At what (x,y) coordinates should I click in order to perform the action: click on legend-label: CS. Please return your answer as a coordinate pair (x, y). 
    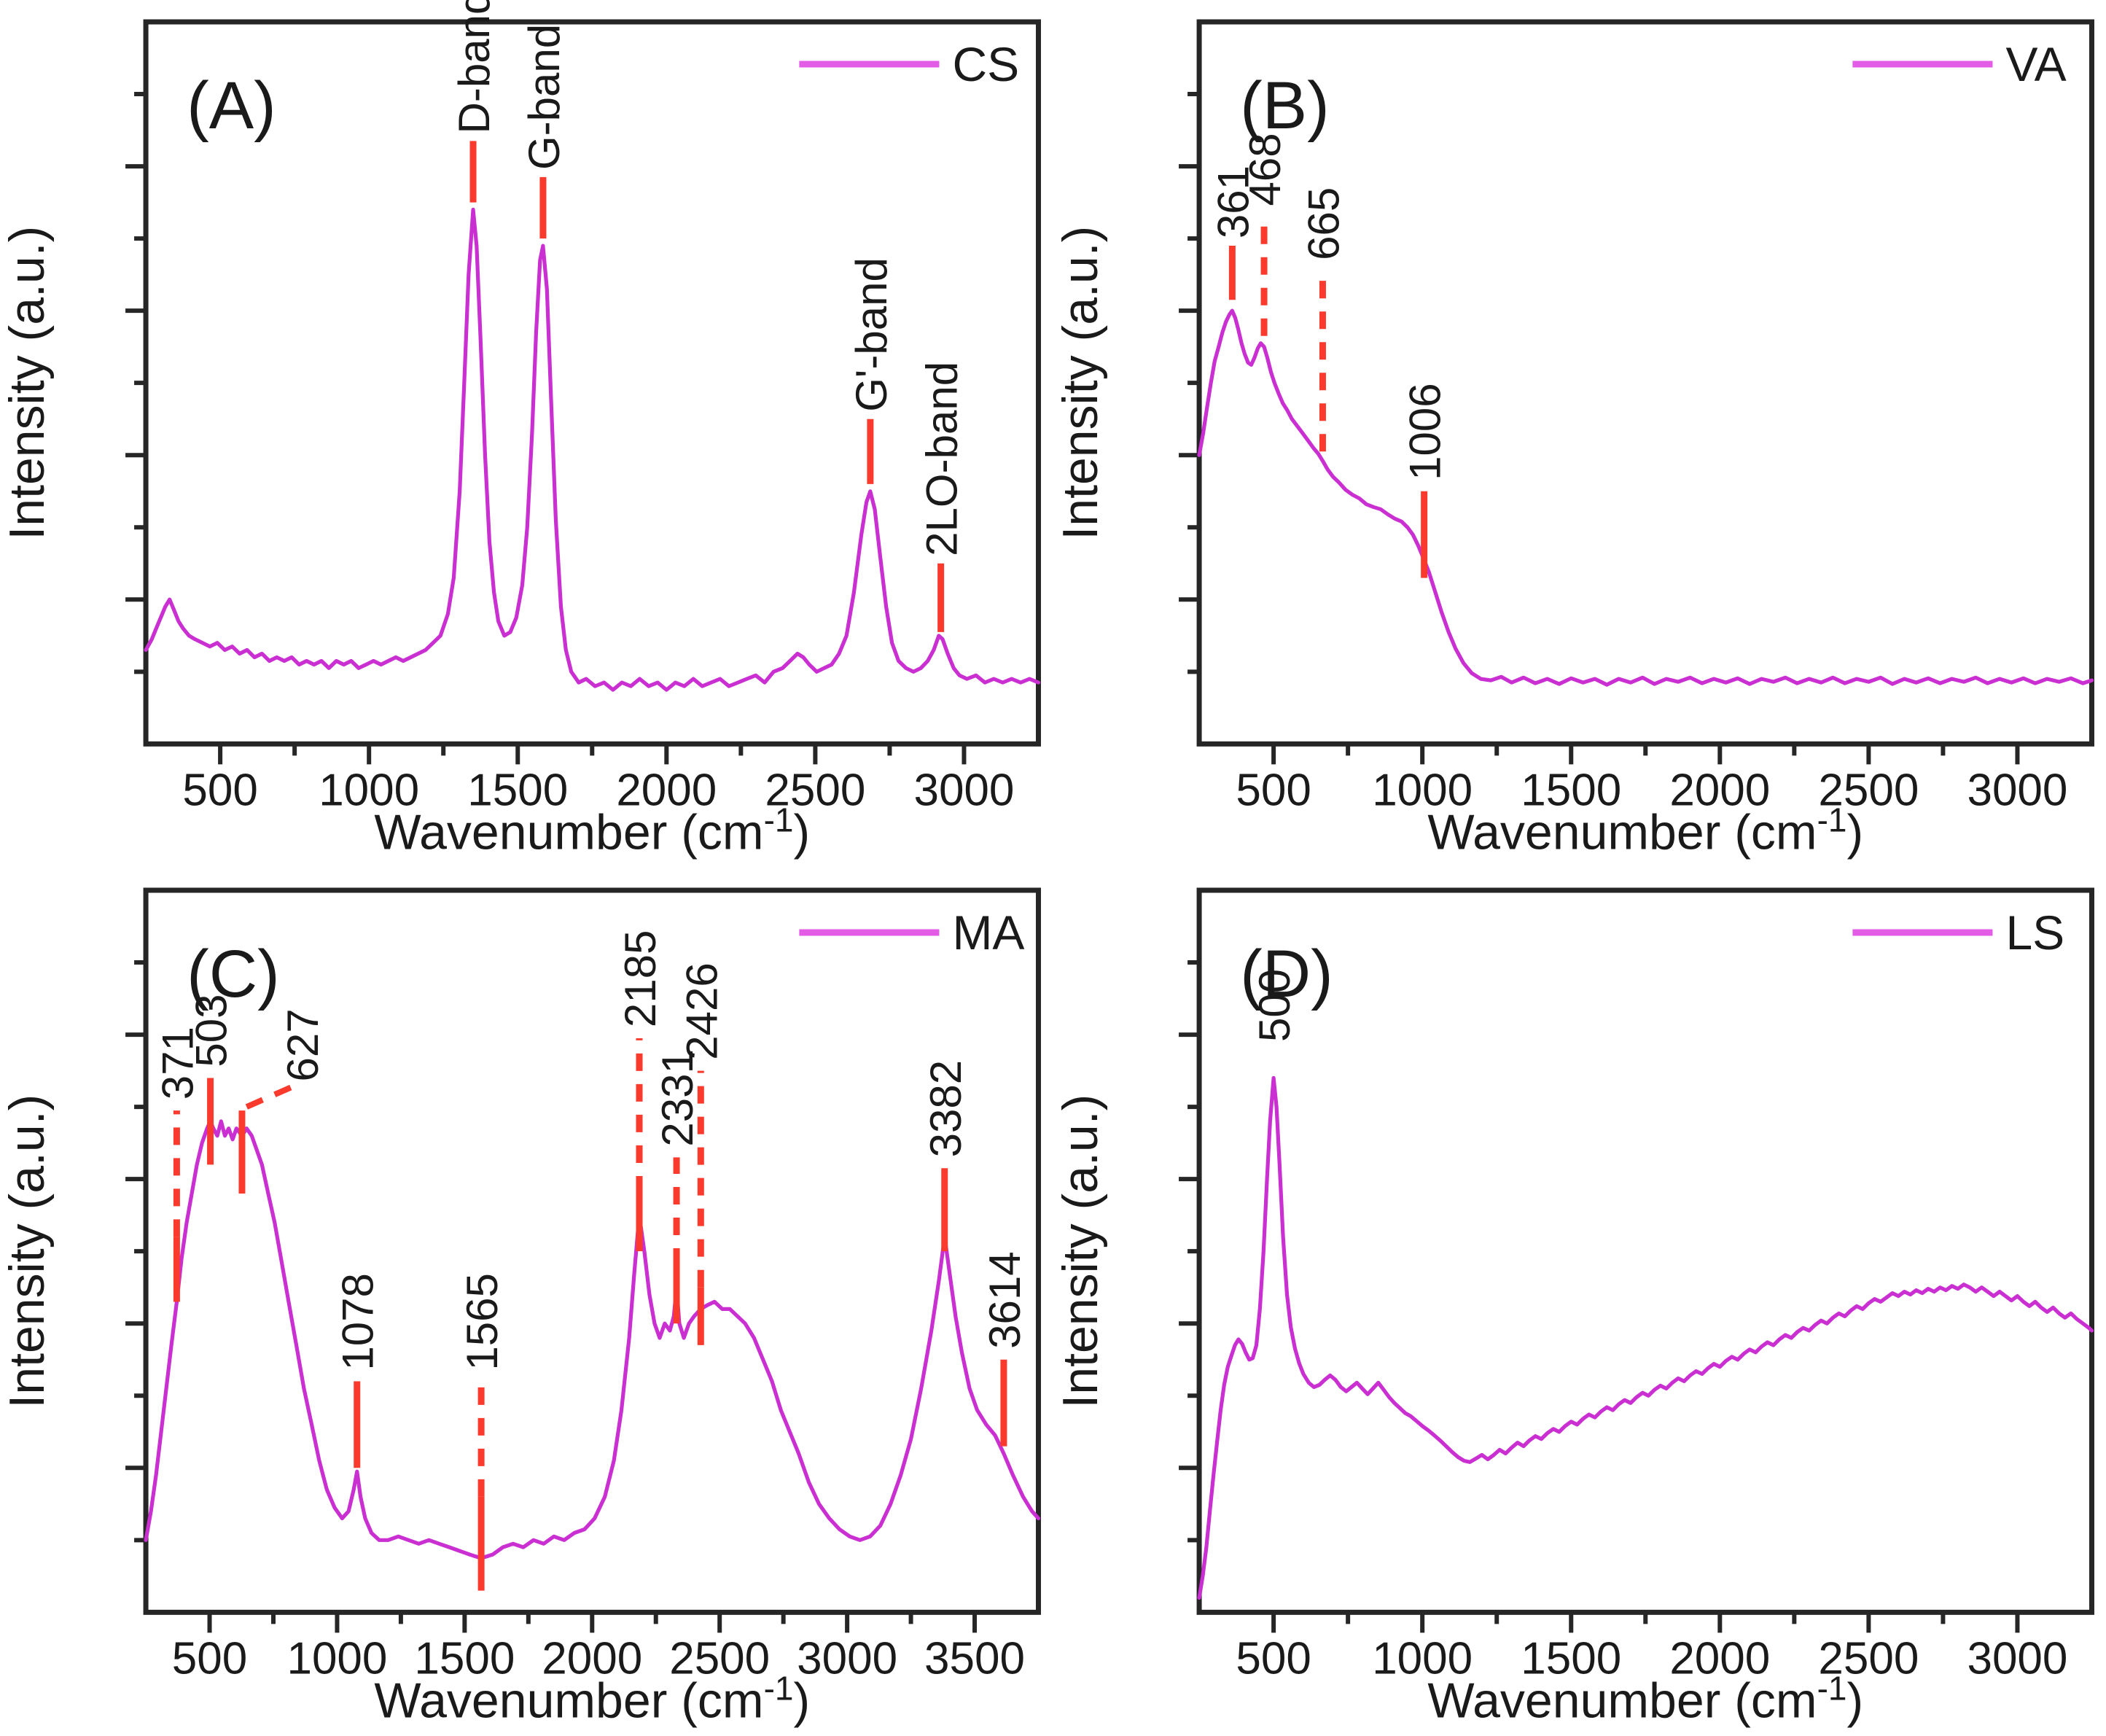
    Looking at the image, I should click on (985, 64).